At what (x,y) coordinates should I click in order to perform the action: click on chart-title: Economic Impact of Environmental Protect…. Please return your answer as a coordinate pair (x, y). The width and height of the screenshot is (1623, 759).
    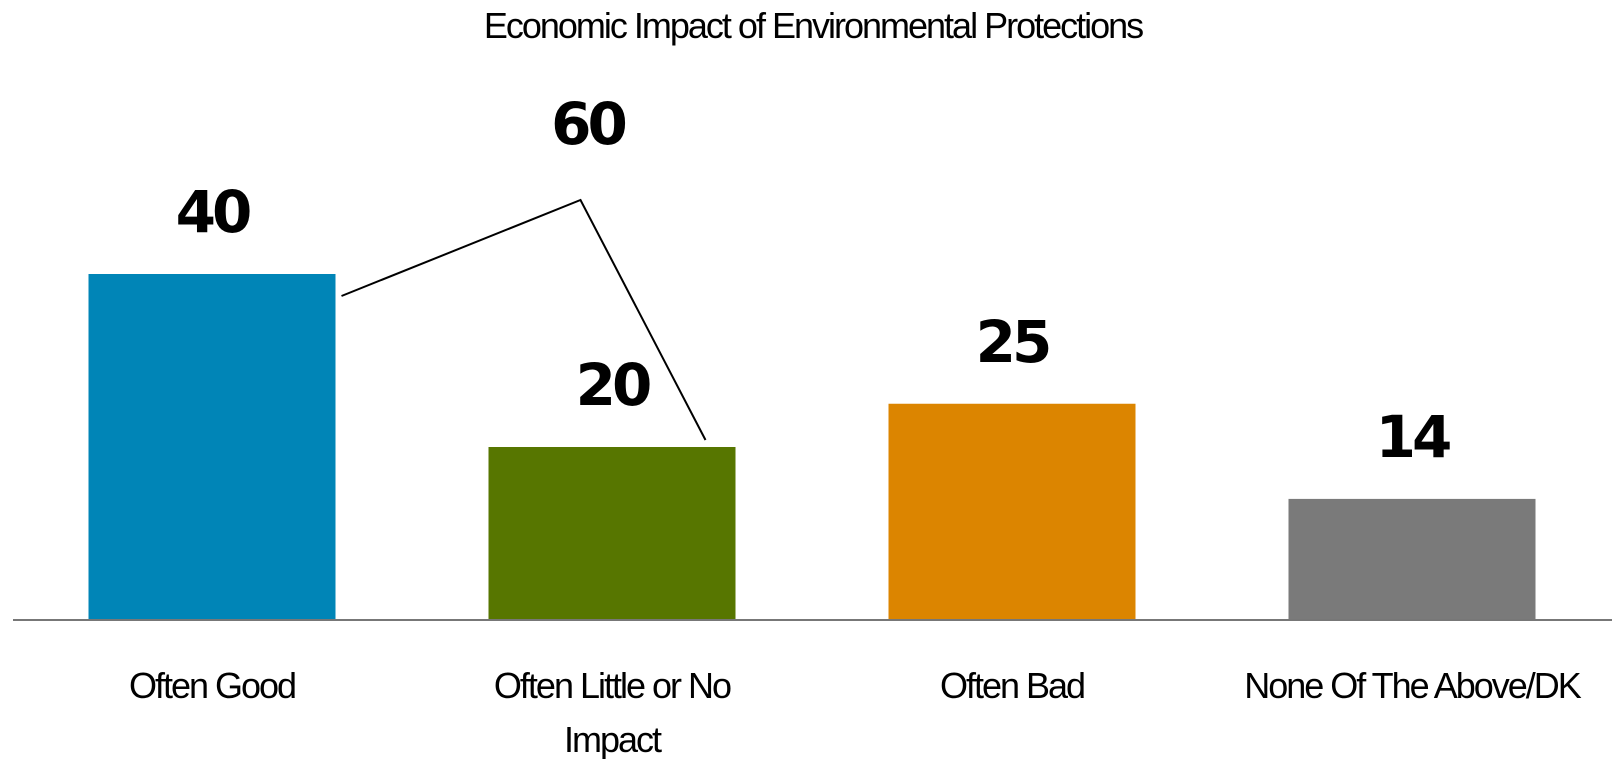
    Looking at the image, I should click on (813, 25).